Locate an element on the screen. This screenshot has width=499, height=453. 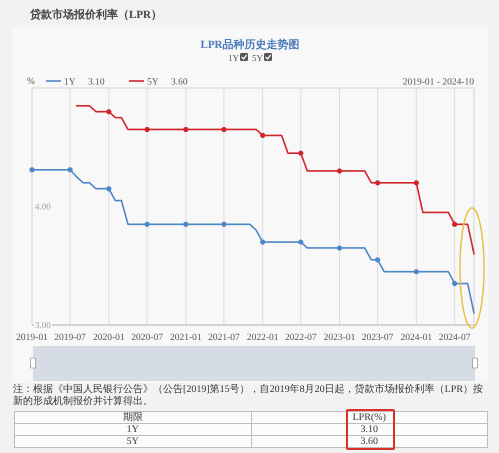
x-tick-label: 2019-01 is located at coordinates (32, 338).